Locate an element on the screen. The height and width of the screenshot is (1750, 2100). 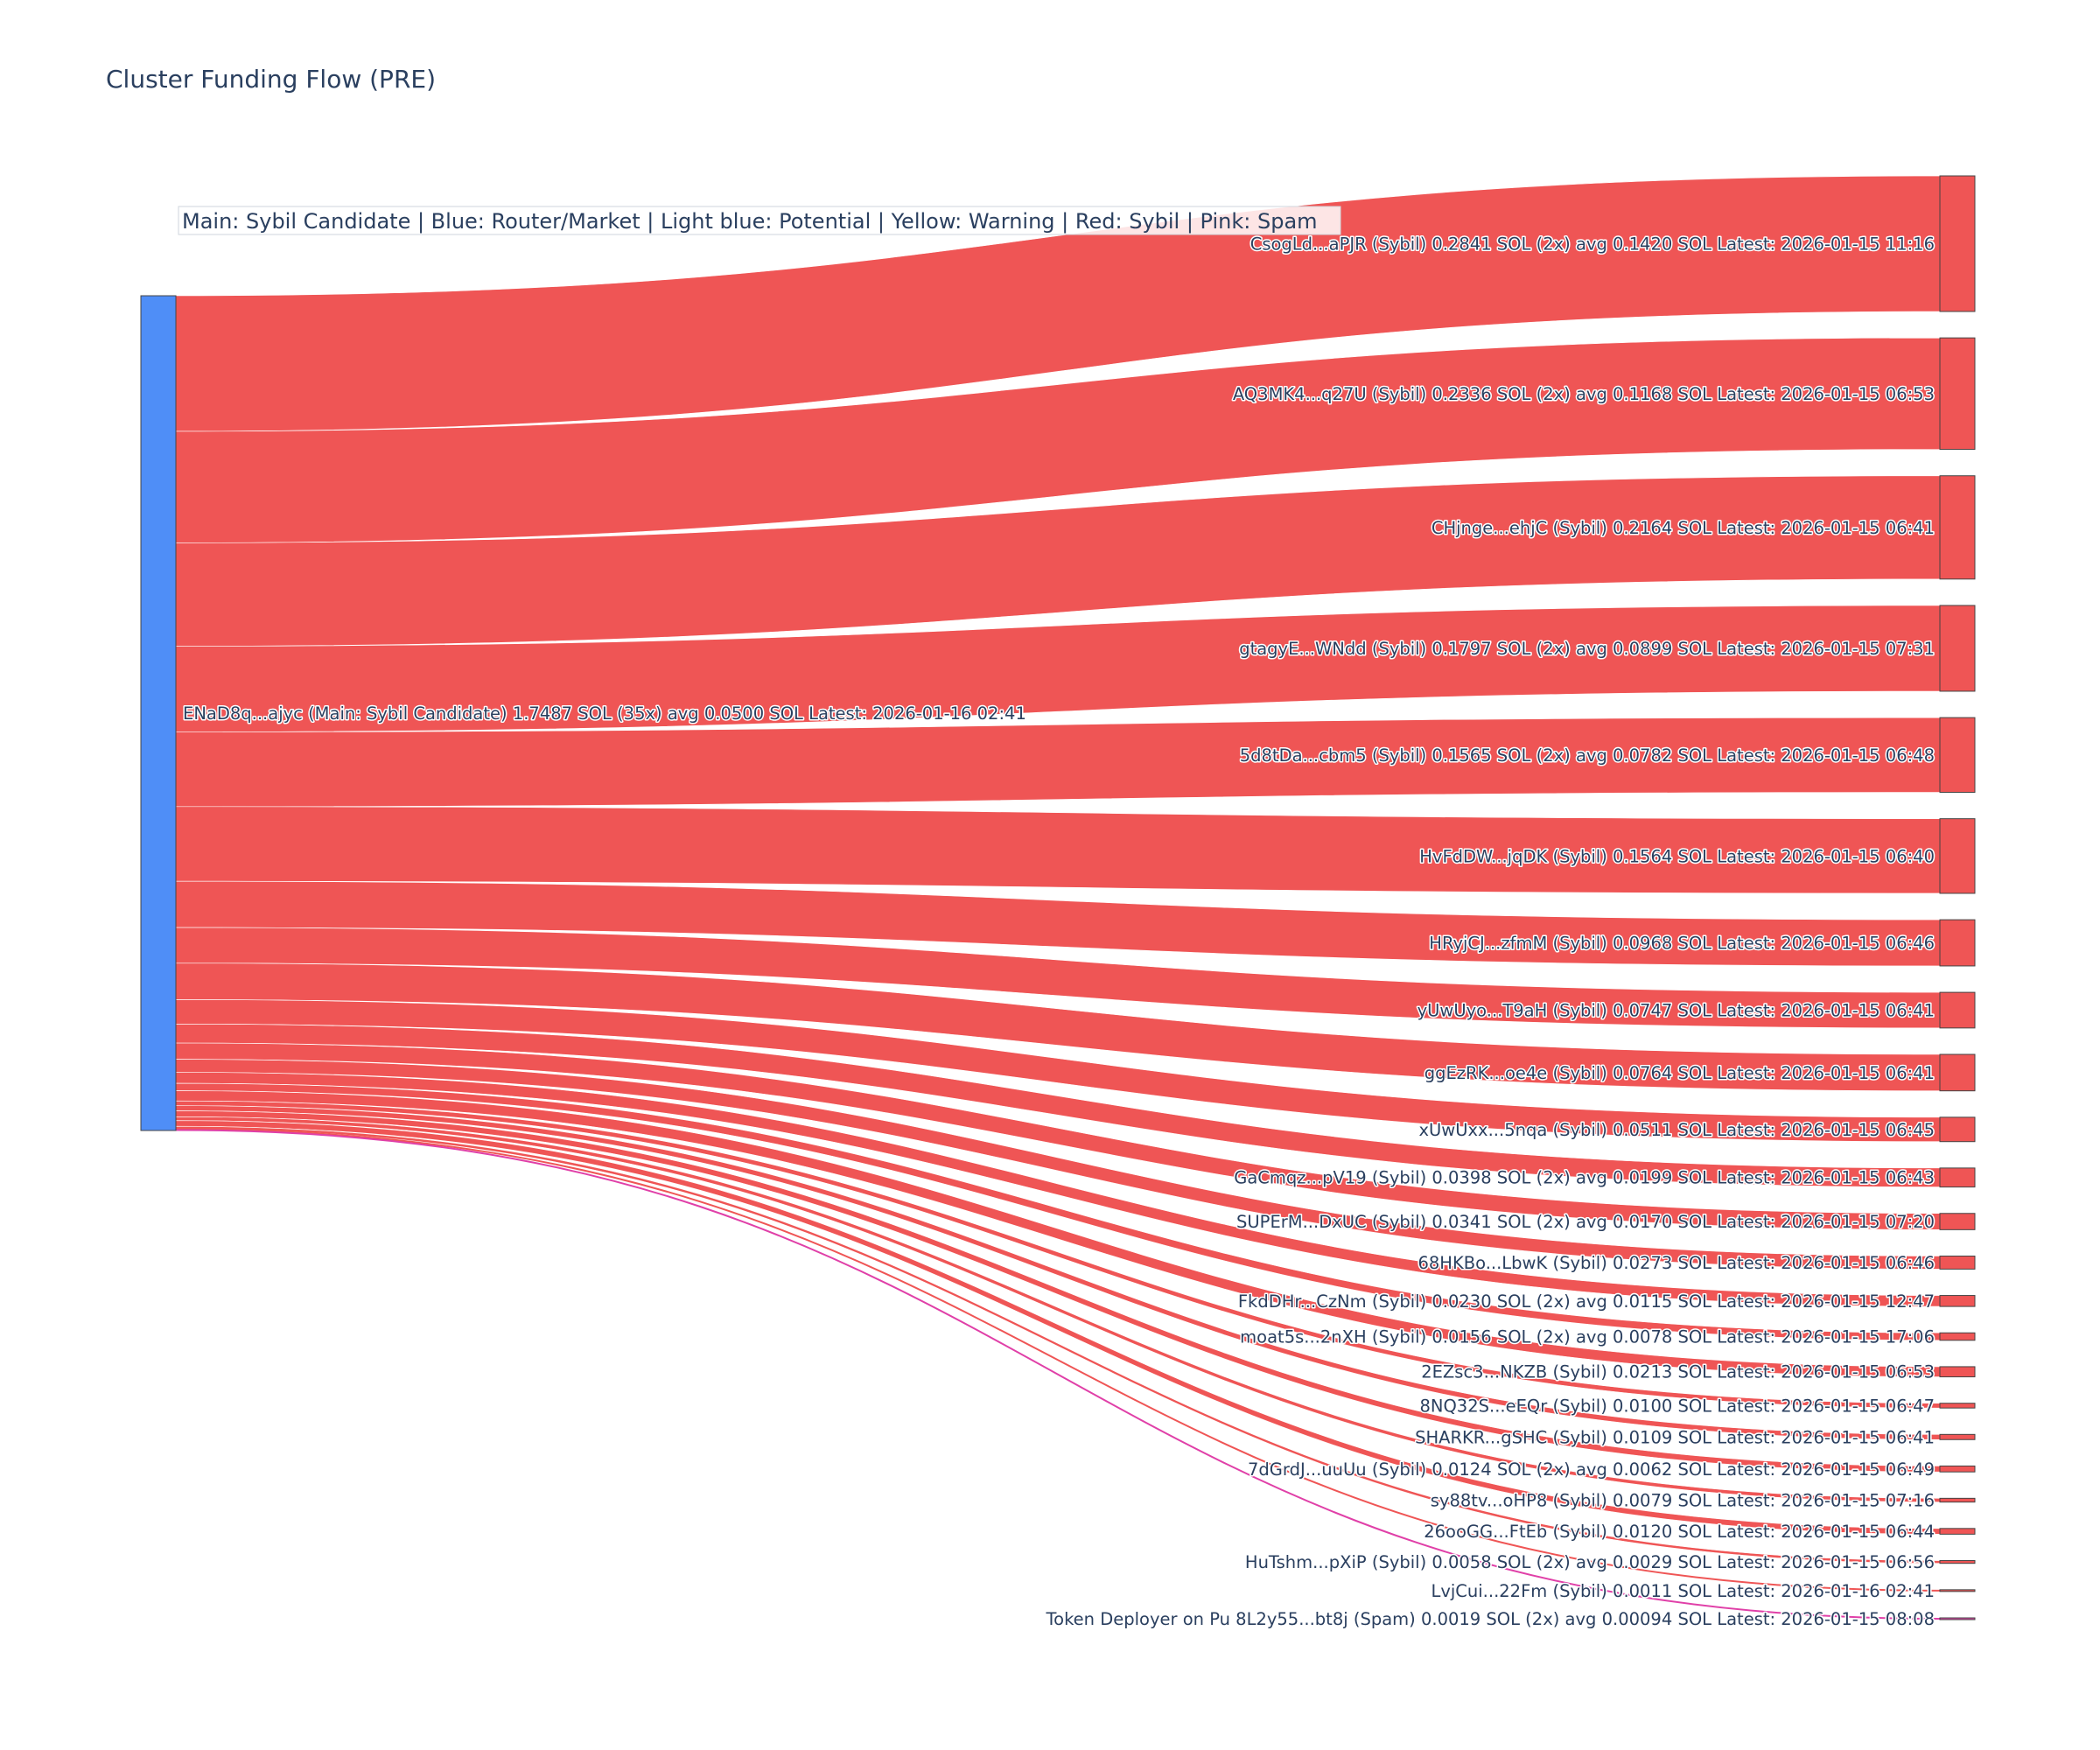
source-node-group is located at coordinates (158, 713).